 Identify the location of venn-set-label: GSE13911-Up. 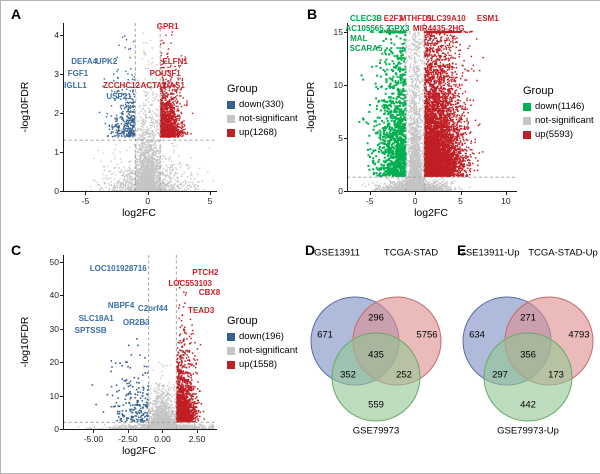
(489, 253).